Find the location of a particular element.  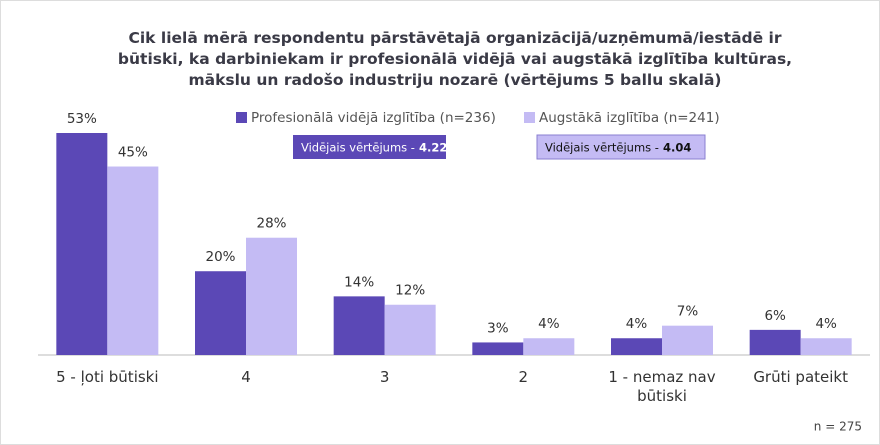

data-label: 12% is located at coordinates (410, 291).